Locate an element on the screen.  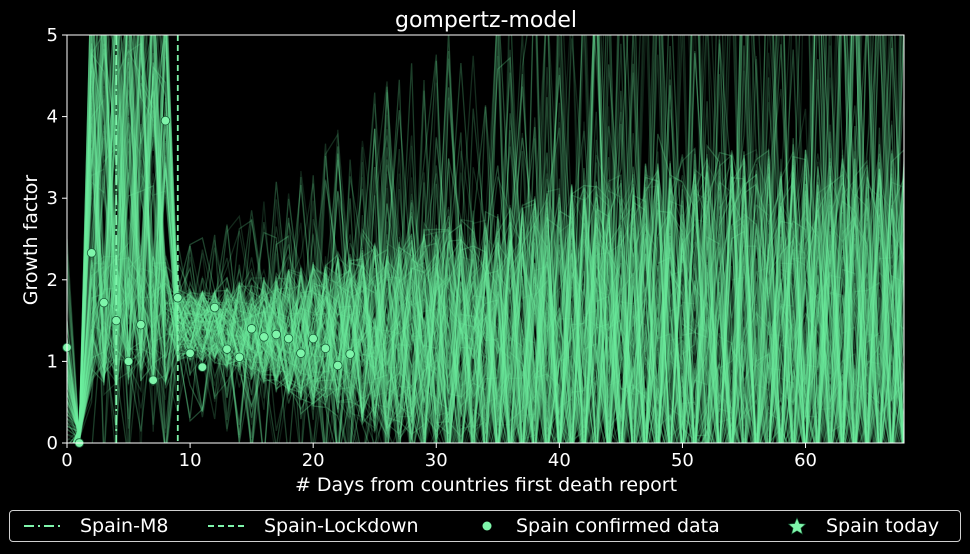
star-marker-icon is located at coordinates (797, 526).